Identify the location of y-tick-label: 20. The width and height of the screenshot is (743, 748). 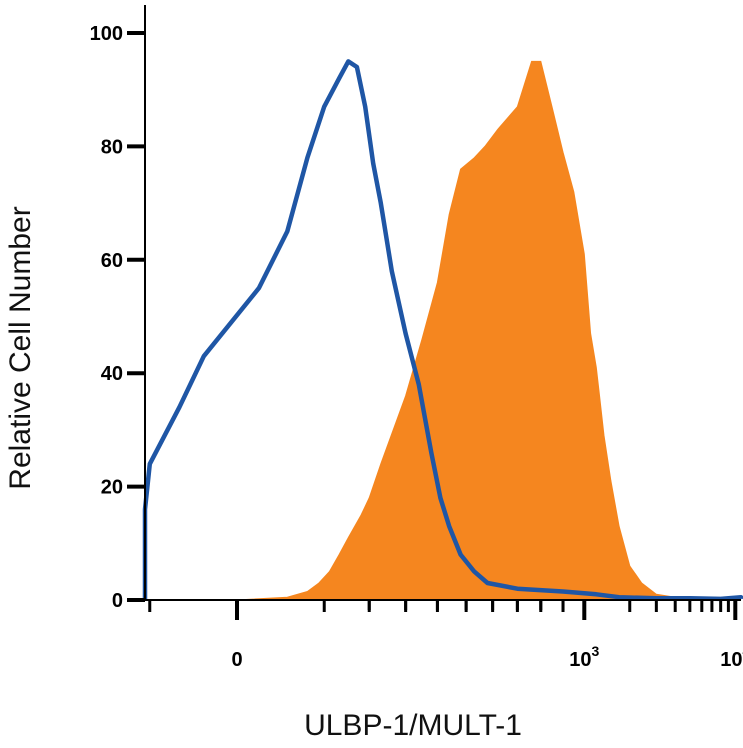
(112, 488).